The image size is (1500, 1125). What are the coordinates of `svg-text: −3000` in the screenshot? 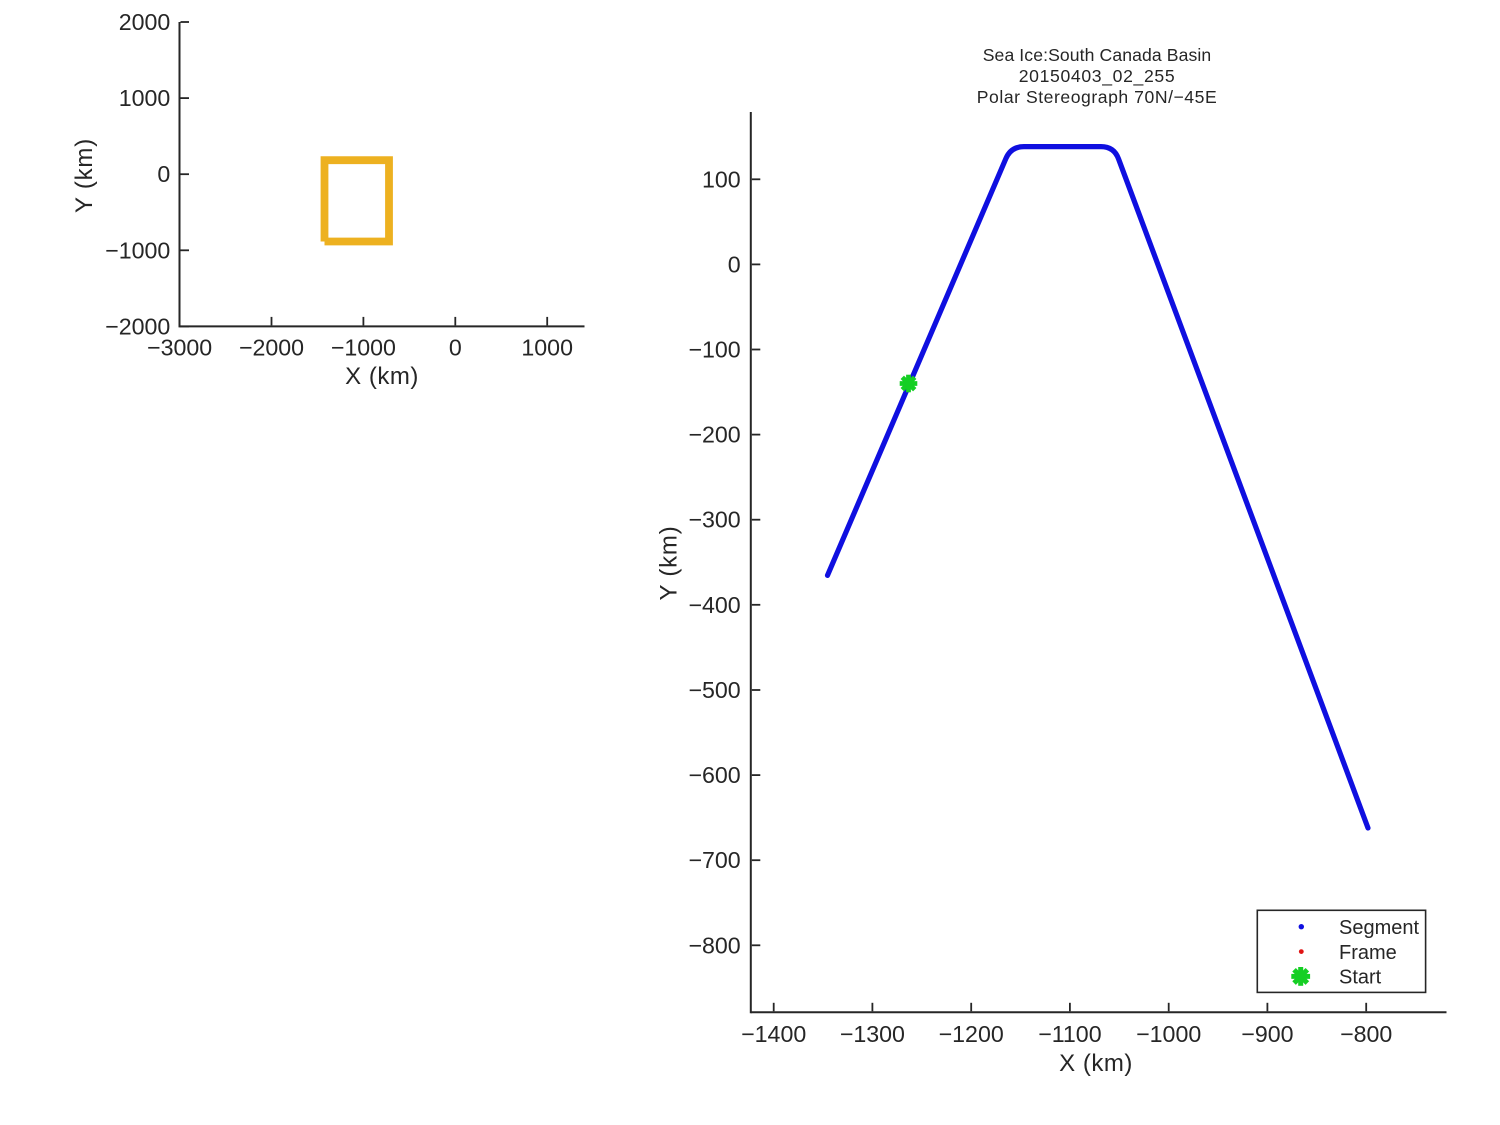 It's located at (179, 348).